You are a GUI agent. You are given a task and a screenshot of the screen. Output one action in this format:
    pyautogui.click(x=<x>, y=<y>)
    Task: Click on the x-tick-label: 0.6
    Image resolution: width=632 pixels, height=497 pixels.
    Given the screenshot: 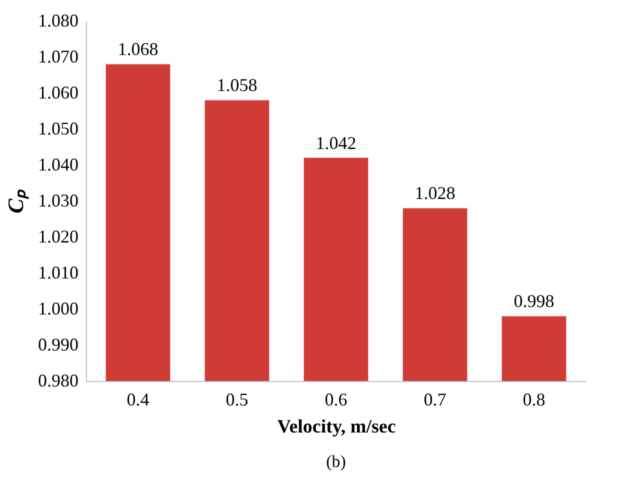 What is the action you would take?
    pyautogui.click(x=336, y=400)
    